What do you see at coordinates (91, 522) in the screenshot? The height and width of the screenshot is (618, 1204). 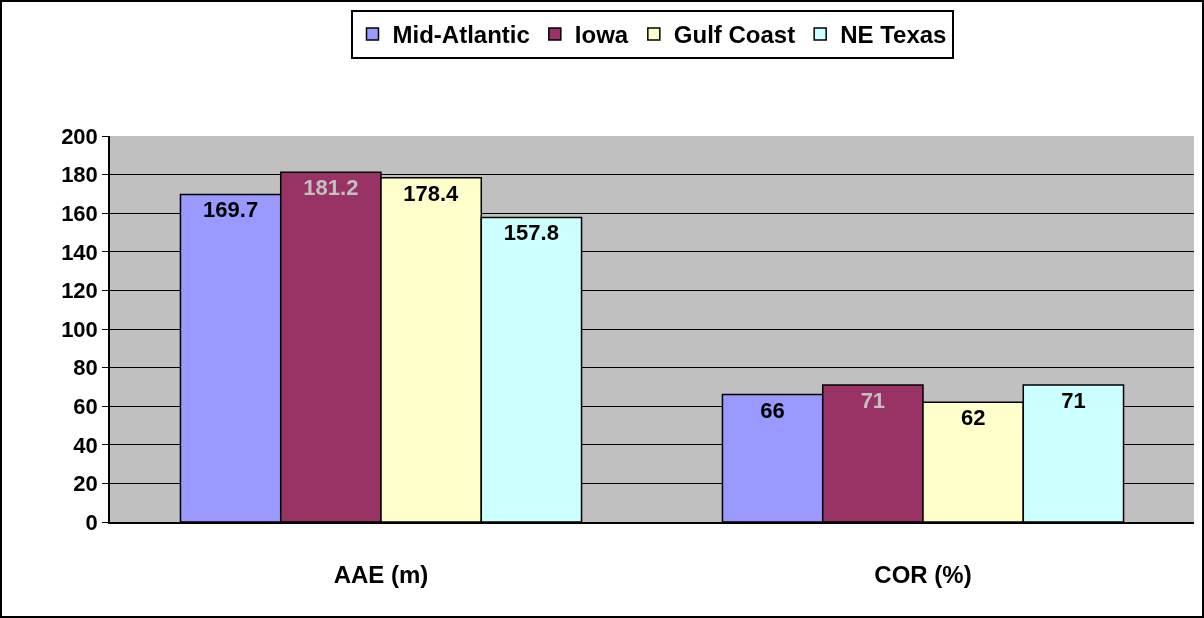 I see `y-tick-label: 0` at bounding box center [91, 522].